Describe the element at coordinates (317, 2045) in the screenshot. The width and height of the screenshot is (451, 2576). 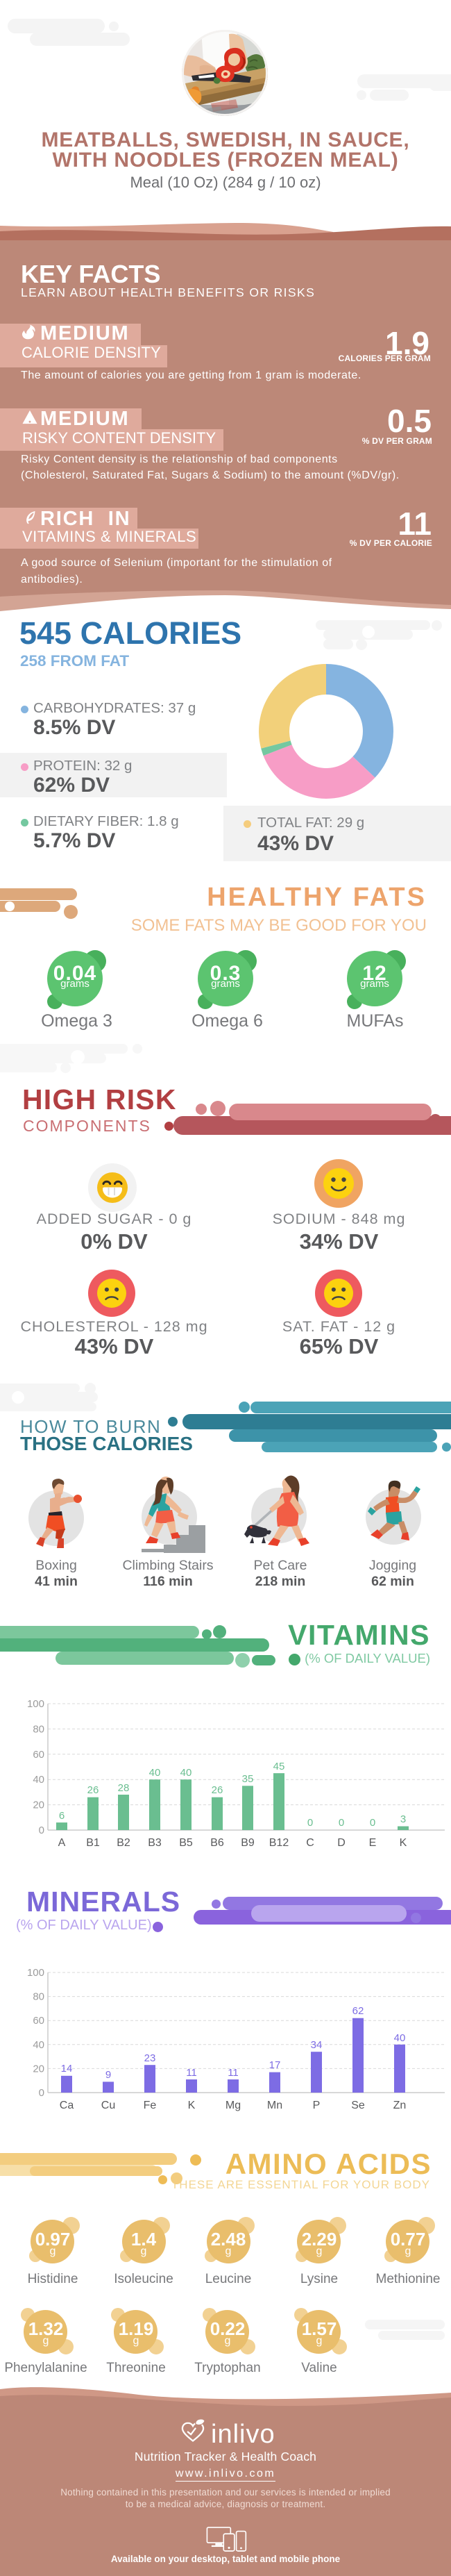
I see `svg-text: 34` at that location.